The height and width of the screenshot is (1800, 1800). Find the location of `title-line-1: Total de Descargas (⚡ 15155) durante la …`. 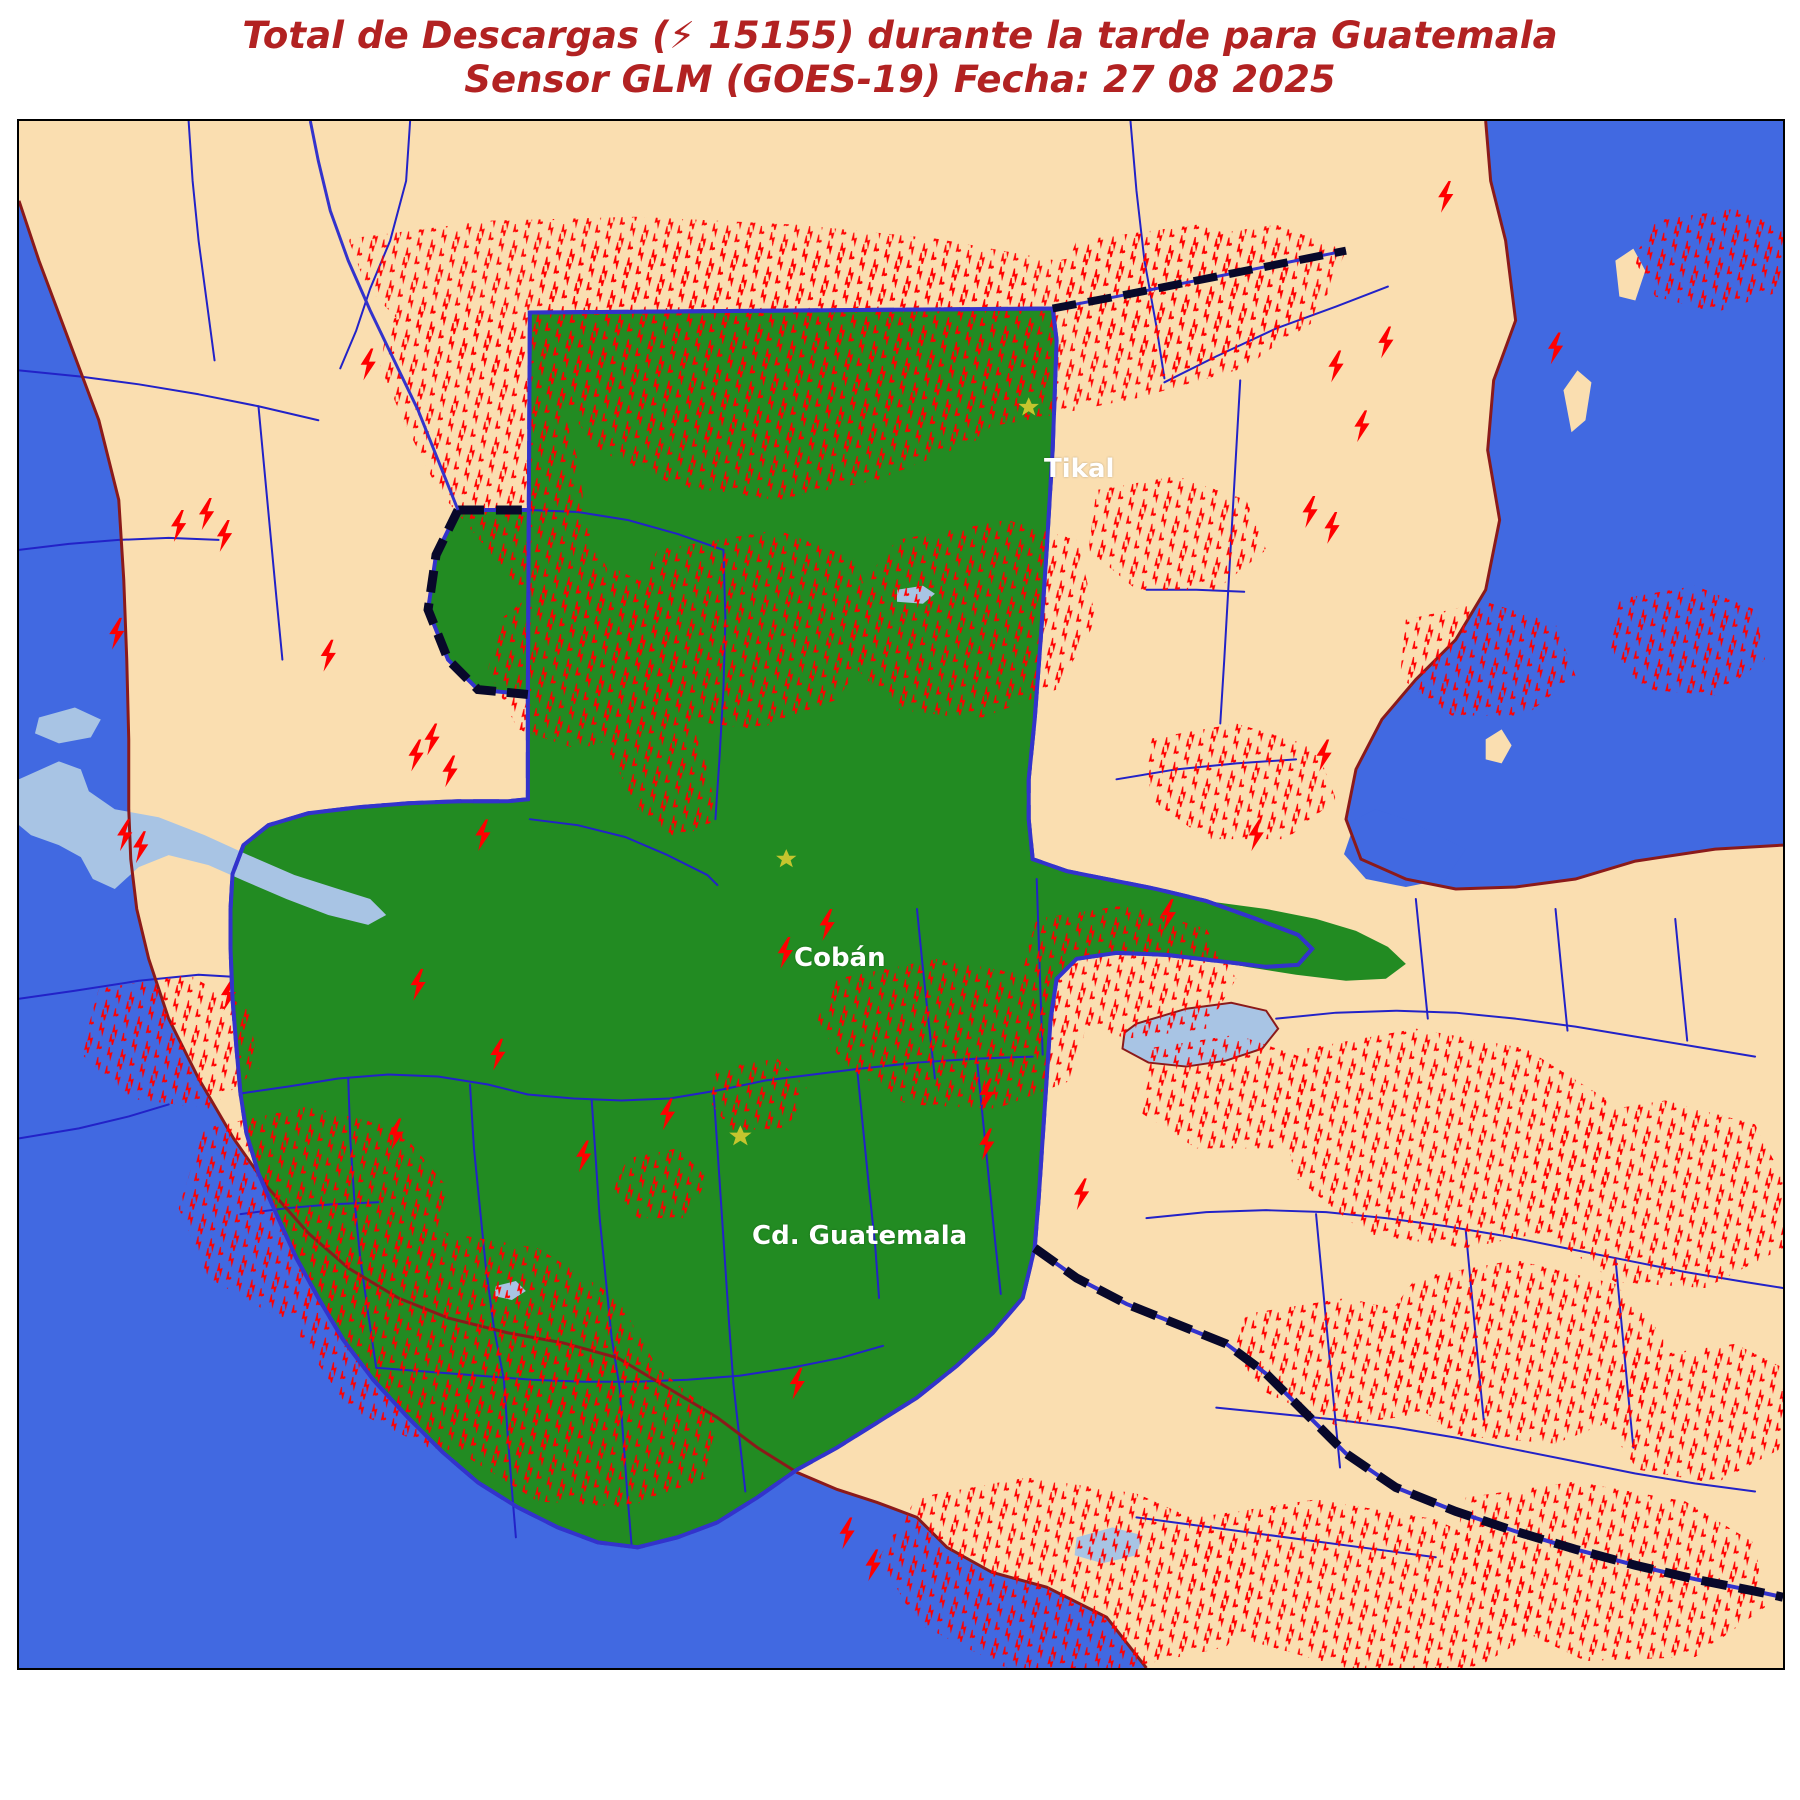

title-line-1: Total de Descargas (⚡ 15155) durante la … is located at coordinates (900, 35).